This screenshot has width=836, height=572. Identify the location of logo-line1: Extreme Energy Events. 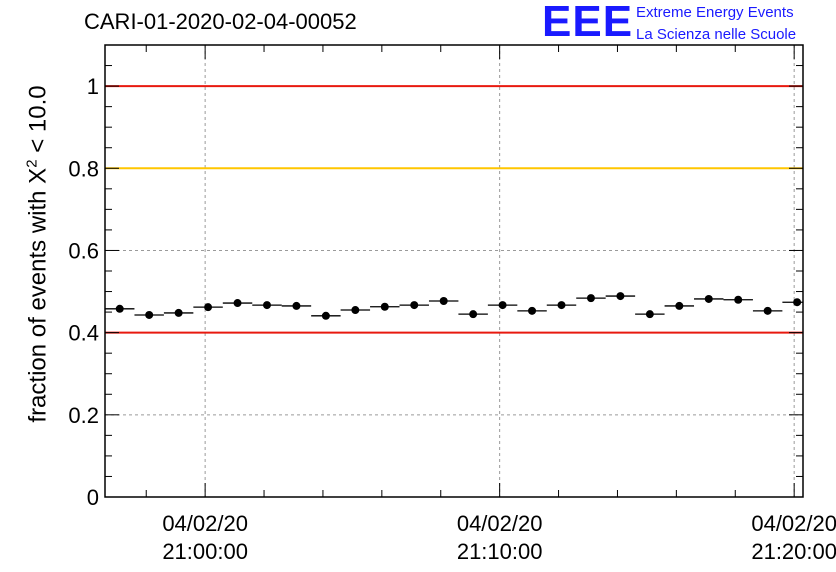
(715, 12).